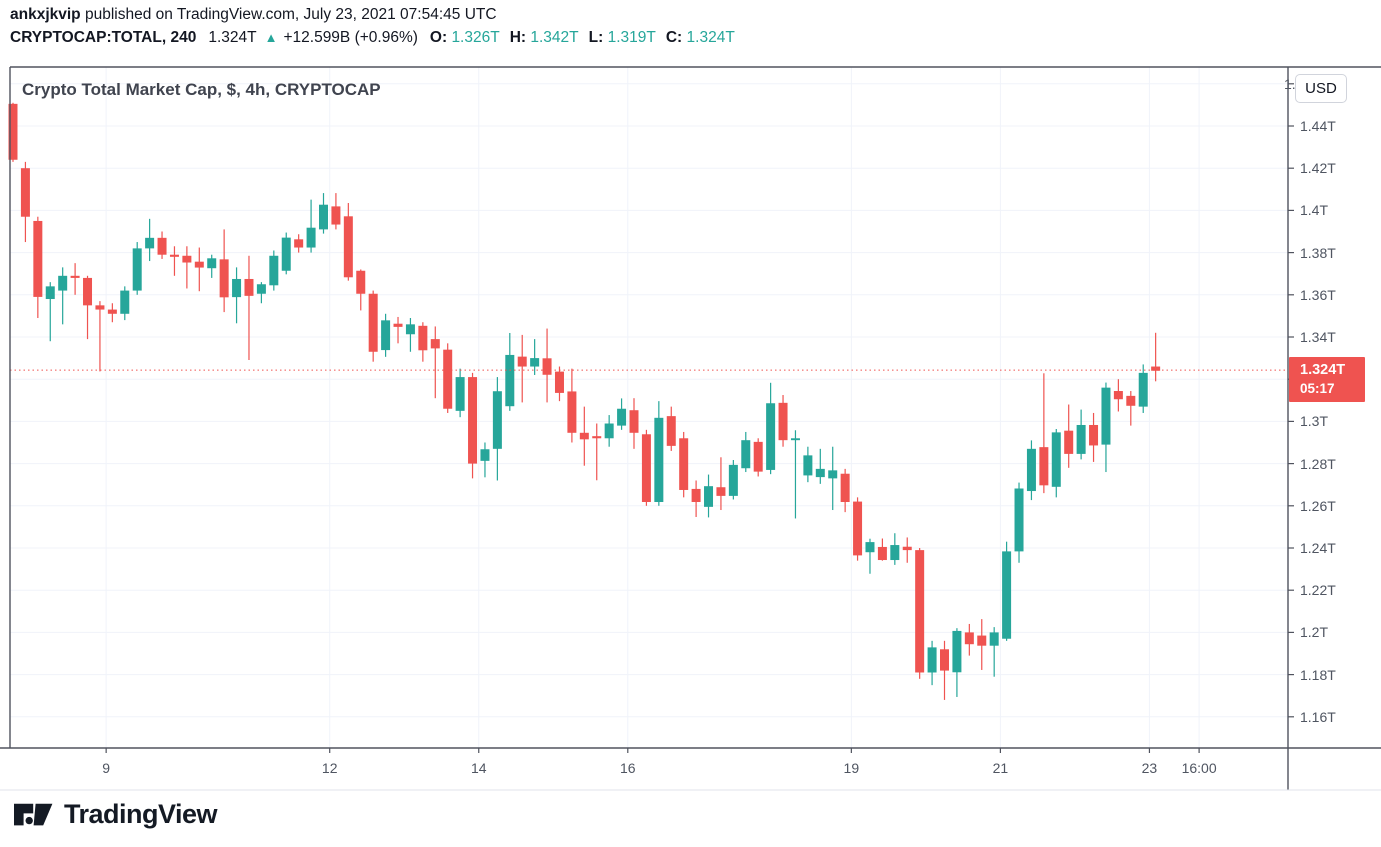 The width and height of the screenshot is (1381, 847). I want to click on price-axis-label: 1.34T, so click(1318, 337).